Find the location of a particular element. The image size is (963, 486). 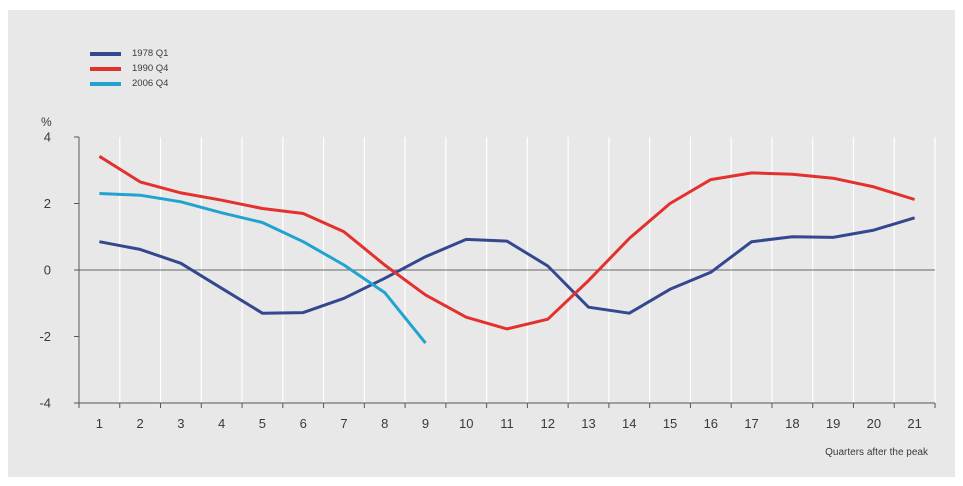

x-axis: 1 2 3 4 5 6 7 8 9 10 11 12 13 14 15 16 17 18 19 20 21 is located at coordinates (507, 416).